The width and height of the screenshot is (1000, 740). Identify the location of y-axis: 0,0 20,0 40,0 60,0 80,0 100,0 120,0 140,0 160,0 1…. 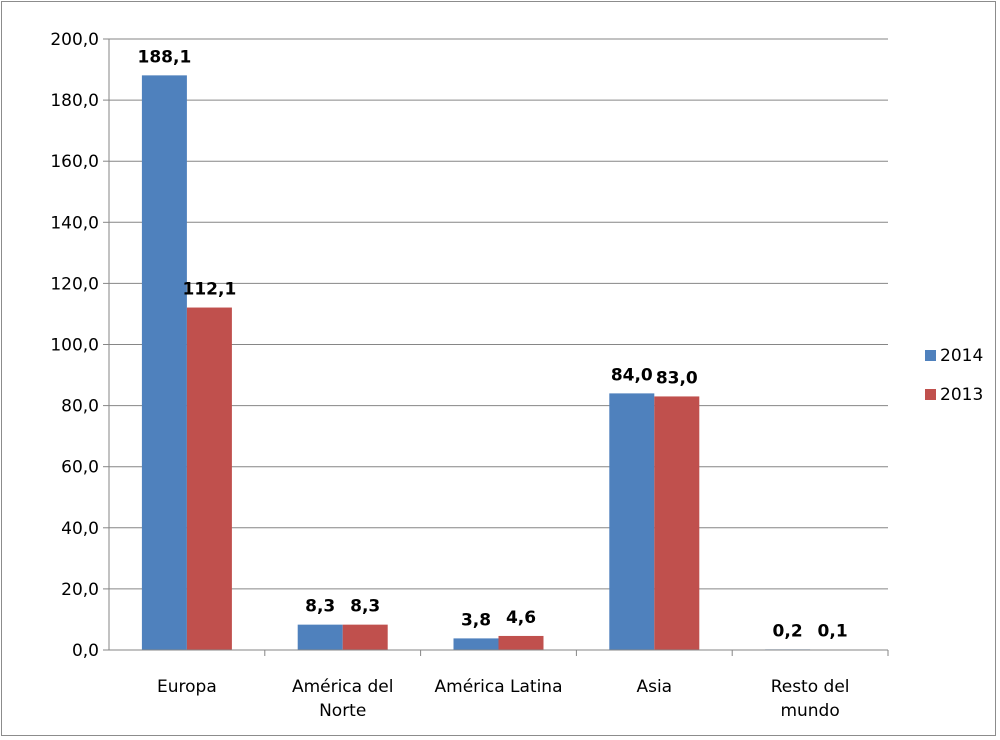
(80, 345).